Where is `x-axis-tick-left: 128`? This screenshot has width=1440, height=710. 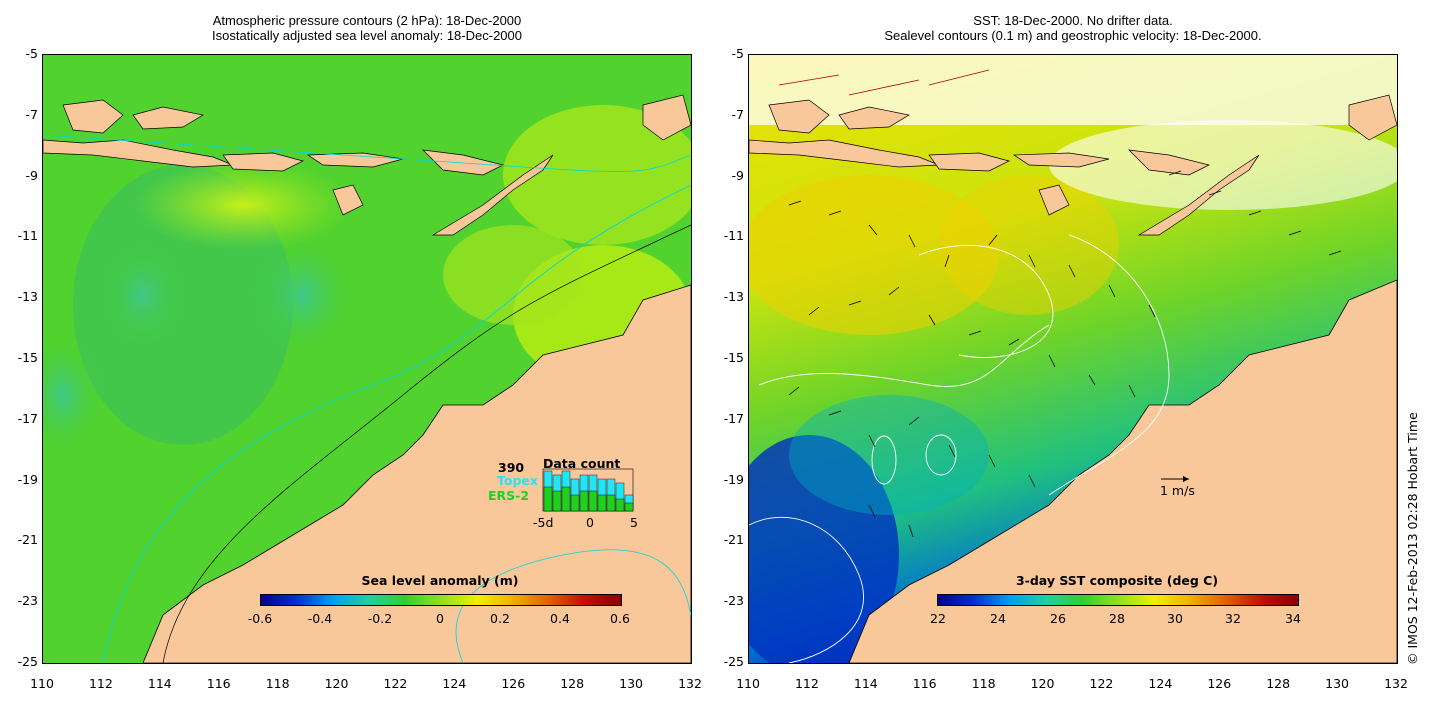 x-axis-tick-left: 128 is located at coordinates (572, 683).